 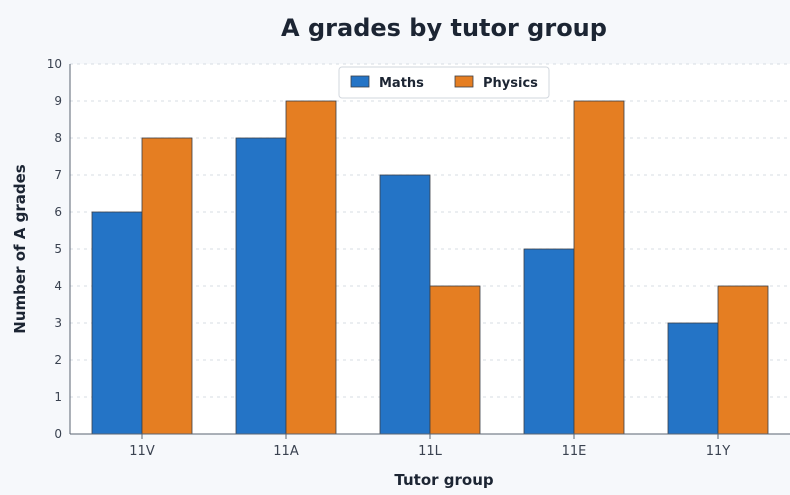 I want to click on y-tick-label: 9, so click(x=58, y=101).